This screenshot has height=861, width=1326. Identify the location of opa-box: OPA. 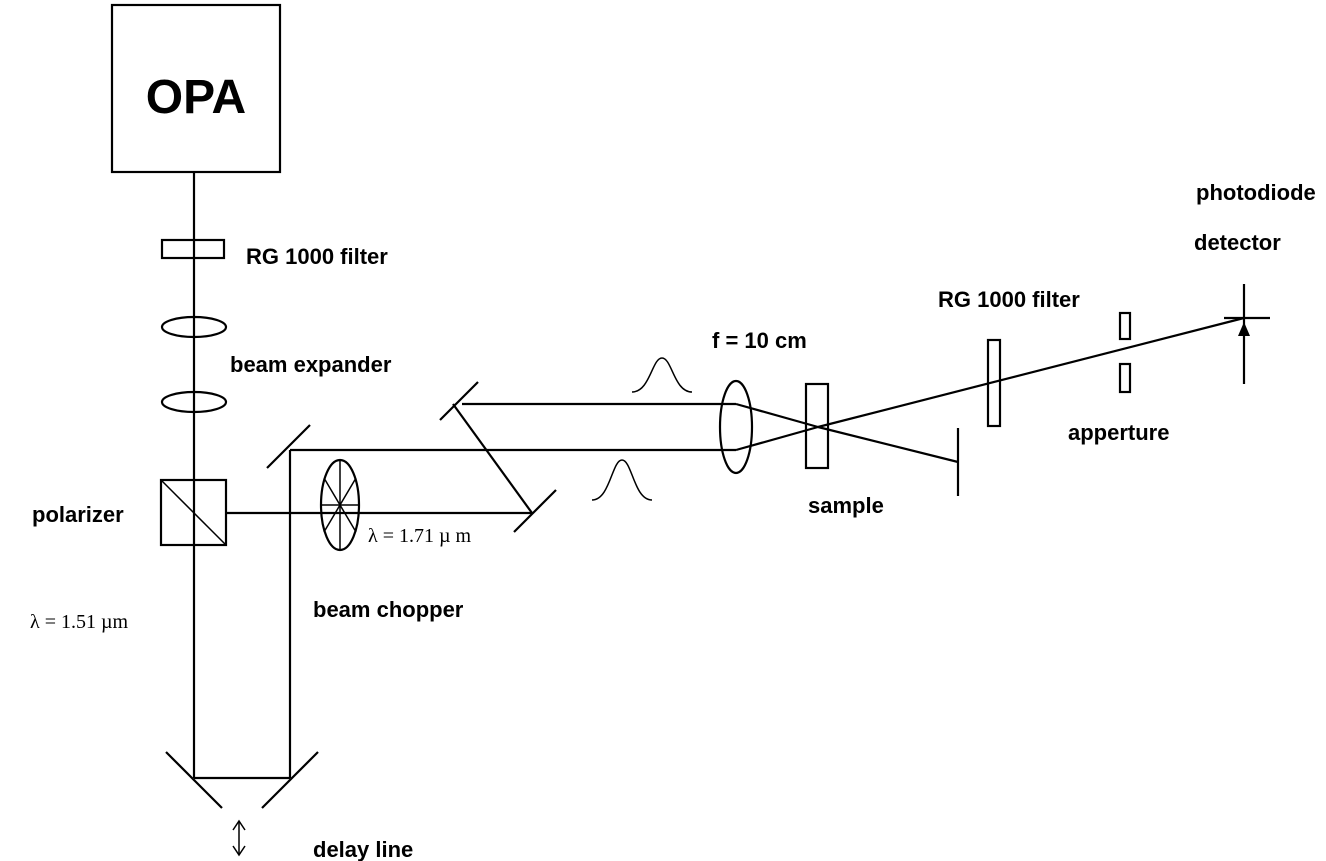
(196, 88).